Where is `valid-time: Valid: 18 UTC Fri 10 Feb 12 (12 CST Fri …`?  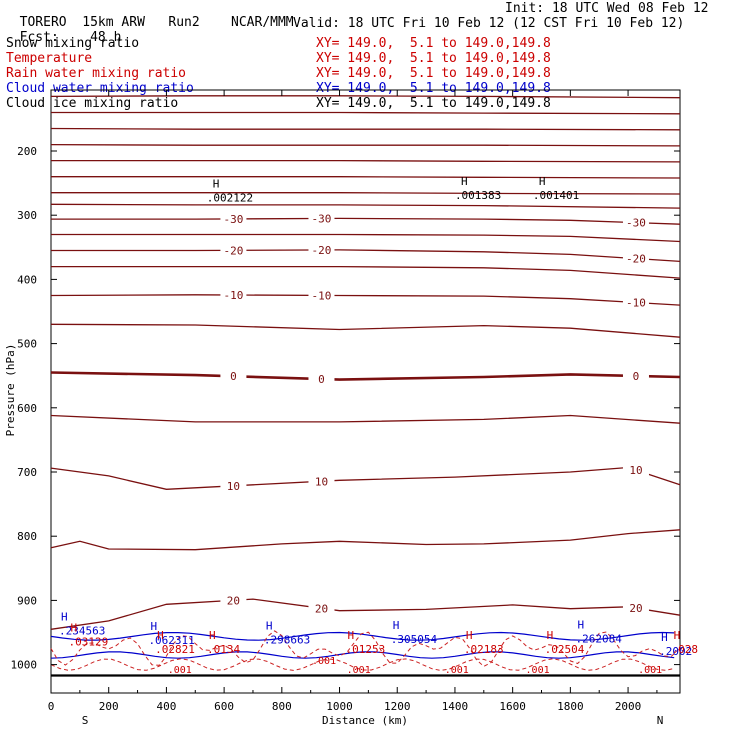
valid-time: Valid: 18 UTC Fri 10 Feb 12 (12 CST Fri … is located at coordinates (489, 23).